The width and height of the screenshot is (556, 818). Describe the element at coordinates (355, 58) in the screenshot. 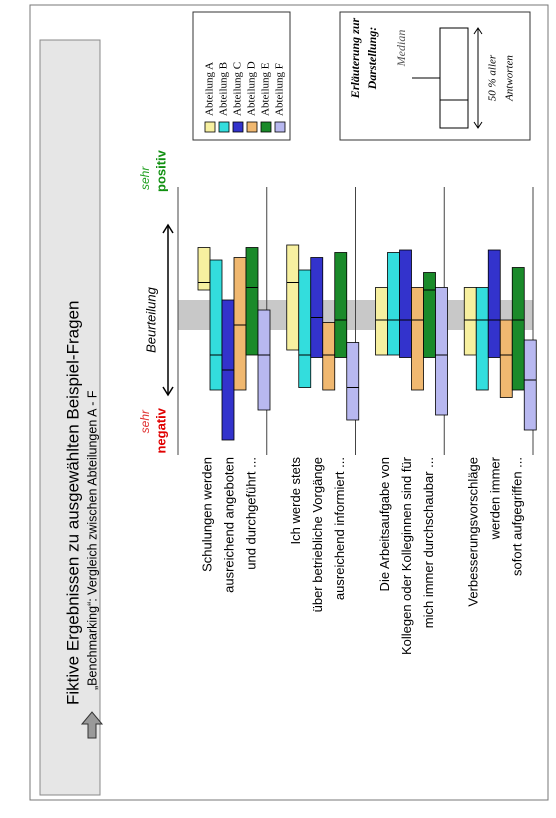

I see `explanation-title: Erläuterung zur` at that location.